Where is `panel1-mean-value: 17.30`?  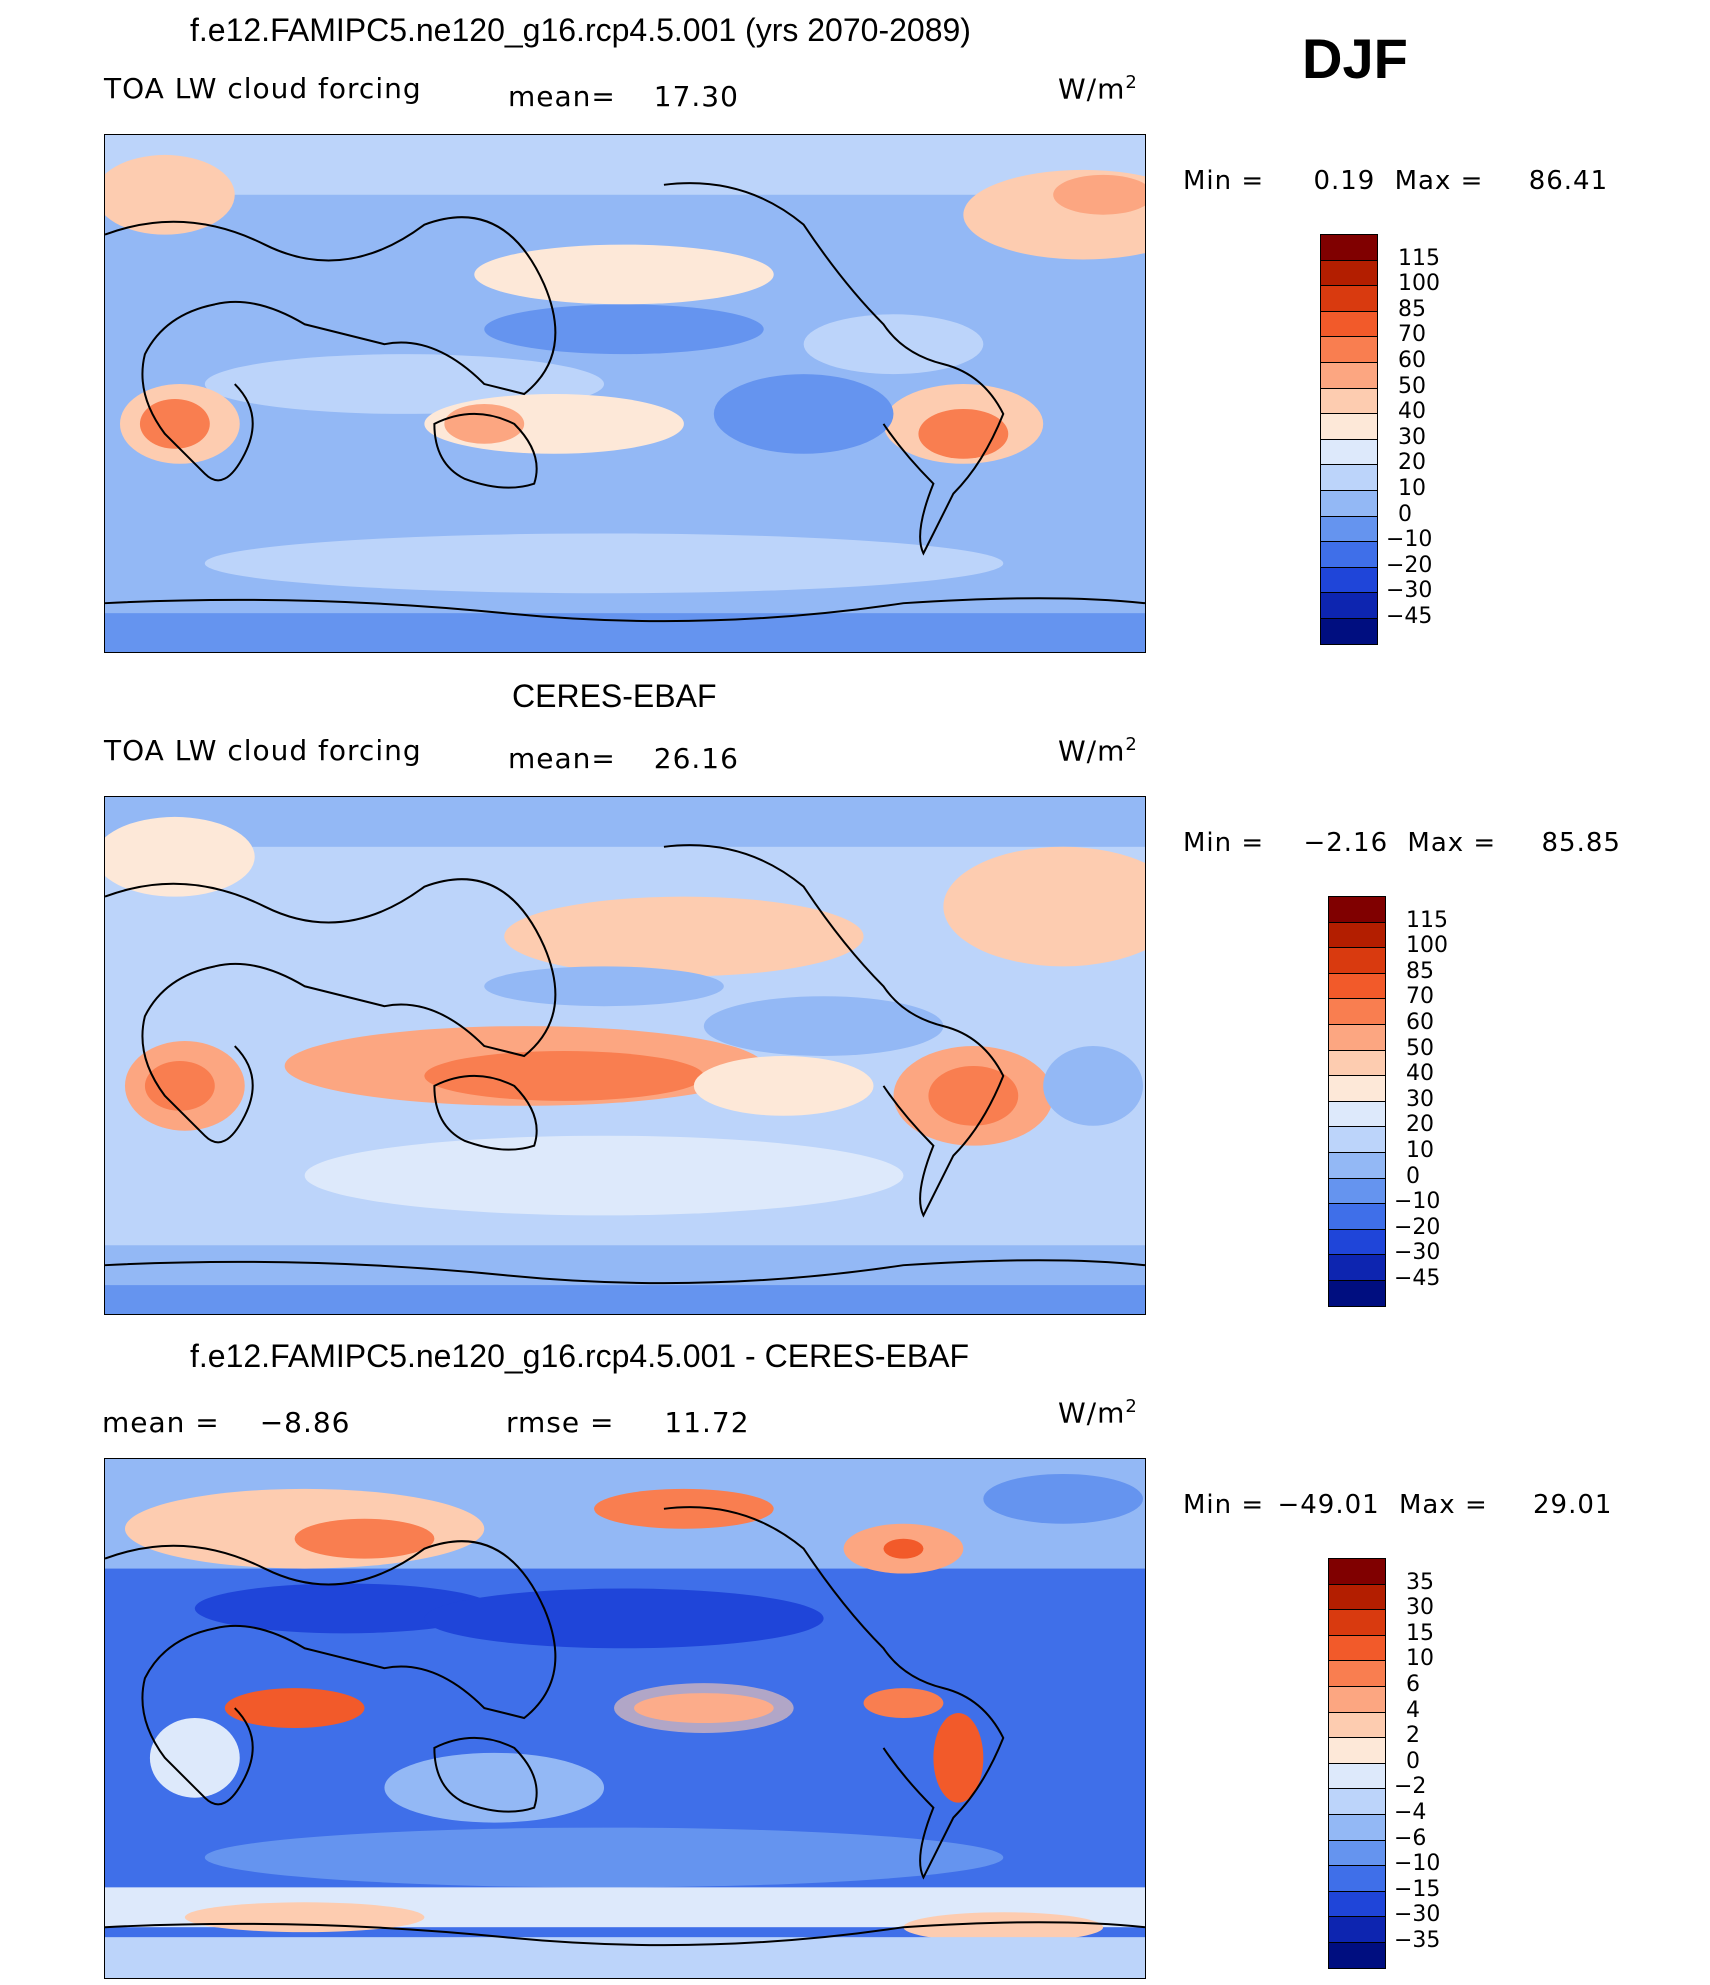 panel1-mean-value: 17.30 is located at coordinates (696, 96).